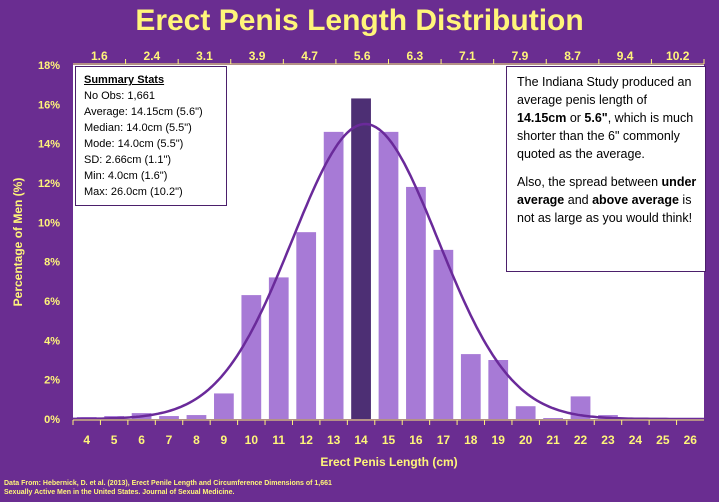  Describe the element at coordinates (114, 440) in the screenshot. I see `x-tick-label: 5` at that location.